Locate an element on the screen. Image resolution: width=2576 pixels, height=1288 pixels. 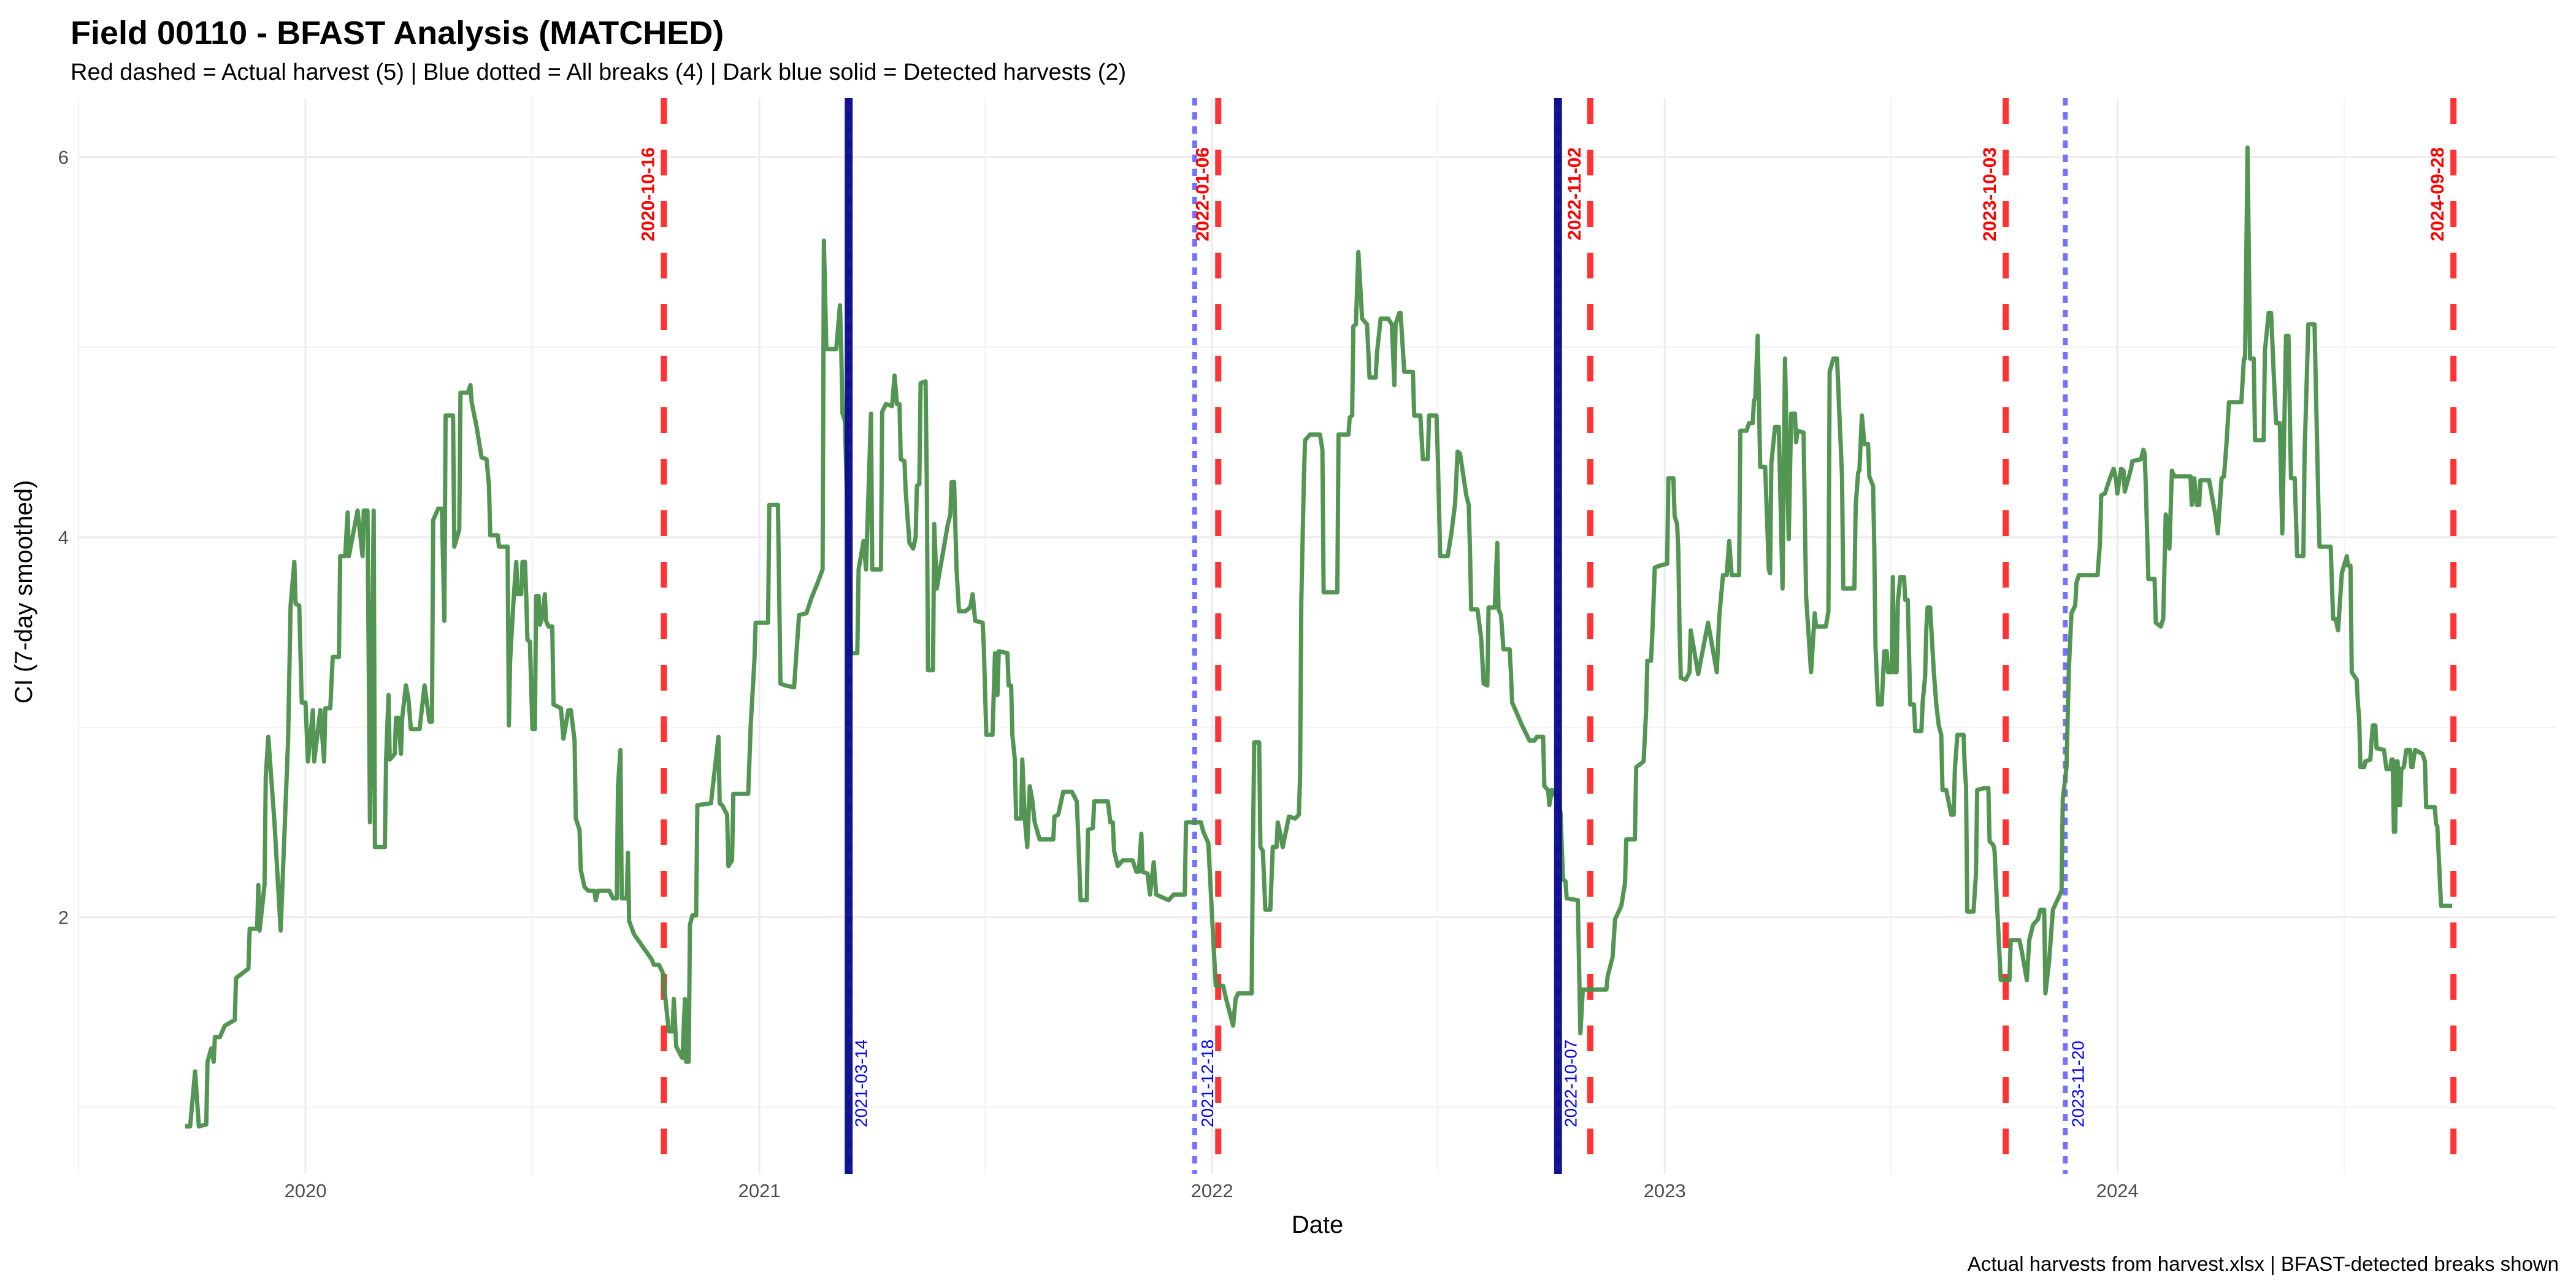
x-tick-label: 2020 is located at coordinates (306, 1191).